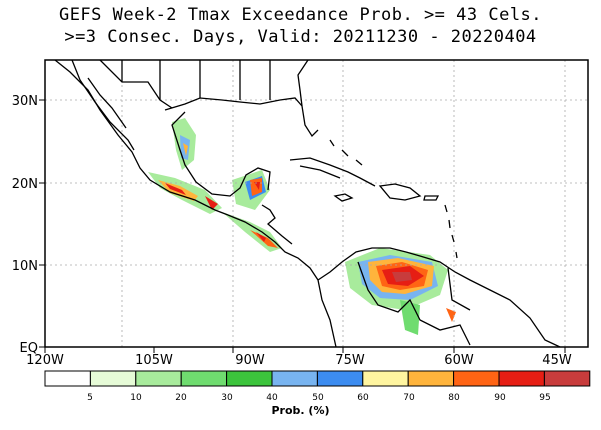  Describe the element at coordinates (25, 101) in the screenshot. I see `lat-label-30n: 30N` at that location.